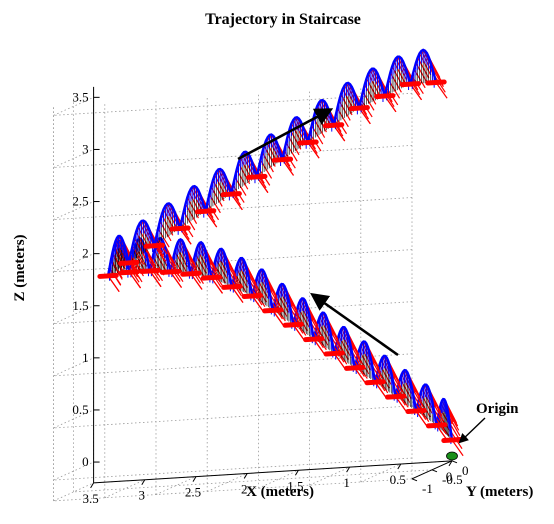 Image resolution: width=554 pixels, height=524 pixels. I want to click on x-tick-label: 0, so click(449, 476).